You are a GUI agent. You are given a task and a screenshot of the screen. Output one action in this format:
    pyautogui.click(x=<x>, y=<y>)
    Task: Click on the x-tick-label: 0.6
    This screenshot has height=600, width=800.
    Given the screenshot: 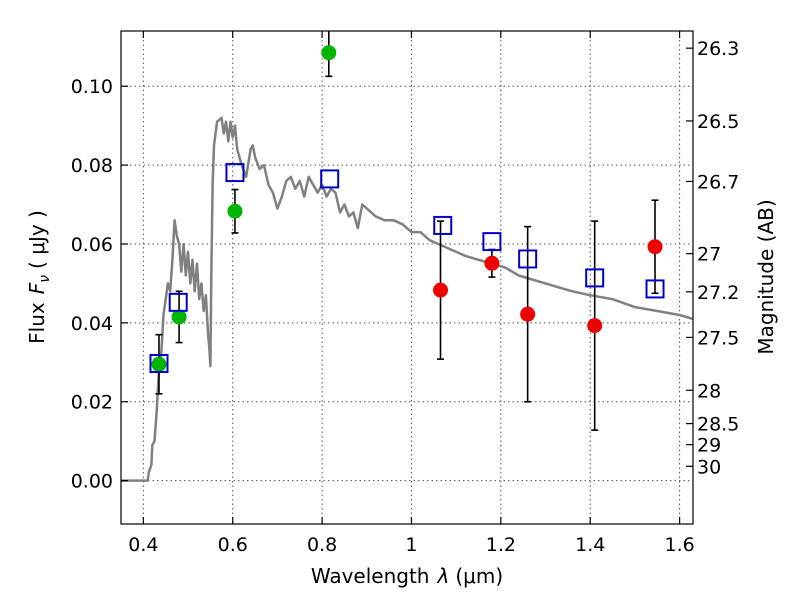 What is the action you would take?
    pyautogui.click(x=233, y=545)
    